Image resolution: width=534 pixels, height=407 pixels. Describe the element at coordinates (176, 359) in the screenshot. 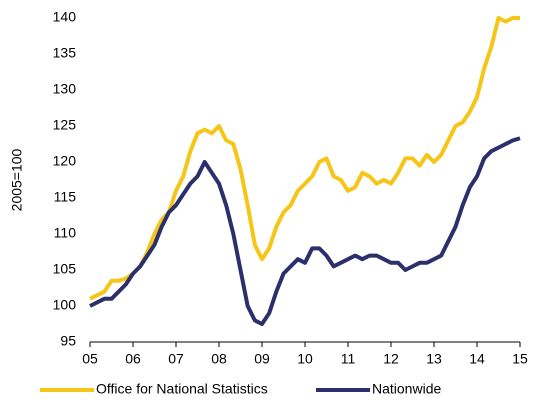

I see `x-tick-label: 07` at that location.